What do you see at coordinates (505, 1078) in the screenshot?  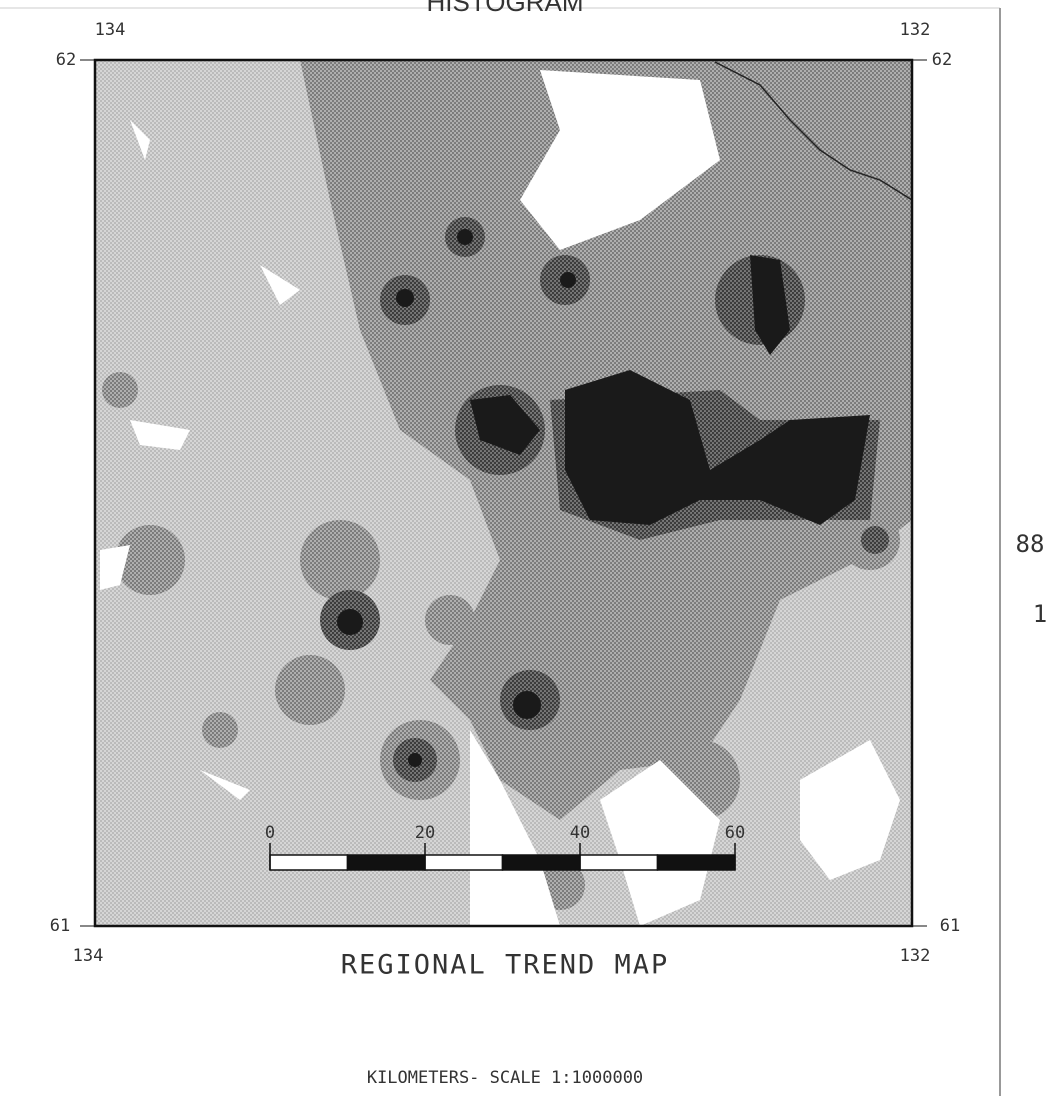 I see `scale-caption: KILOMETERS- SCALE 1:1000000` at bounding box center [505, 1078].